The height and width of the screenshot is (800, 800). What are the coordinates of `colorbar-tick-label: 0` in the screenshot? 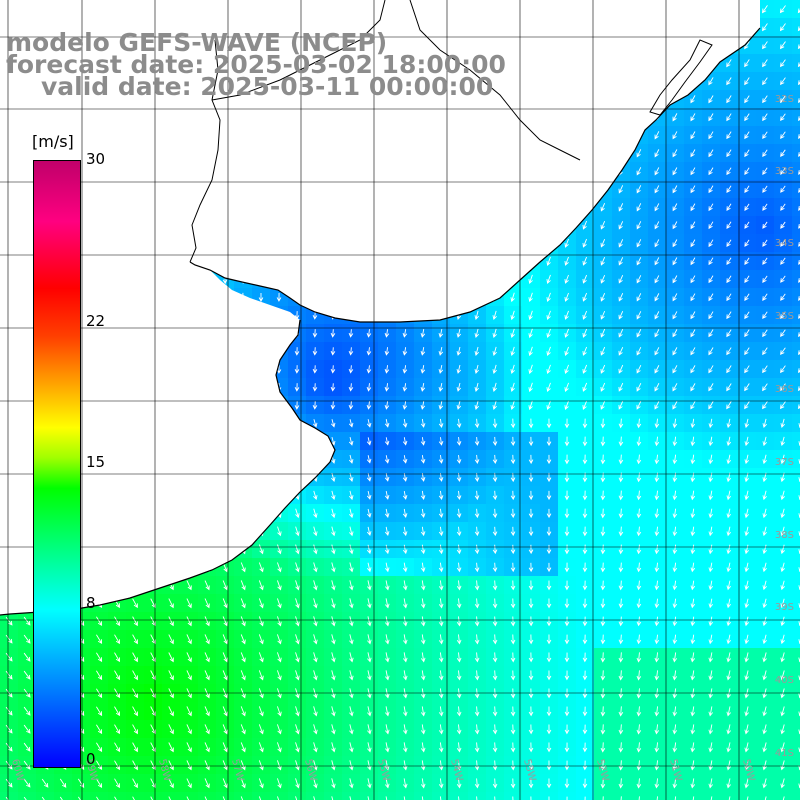 It's located at (91, 759).